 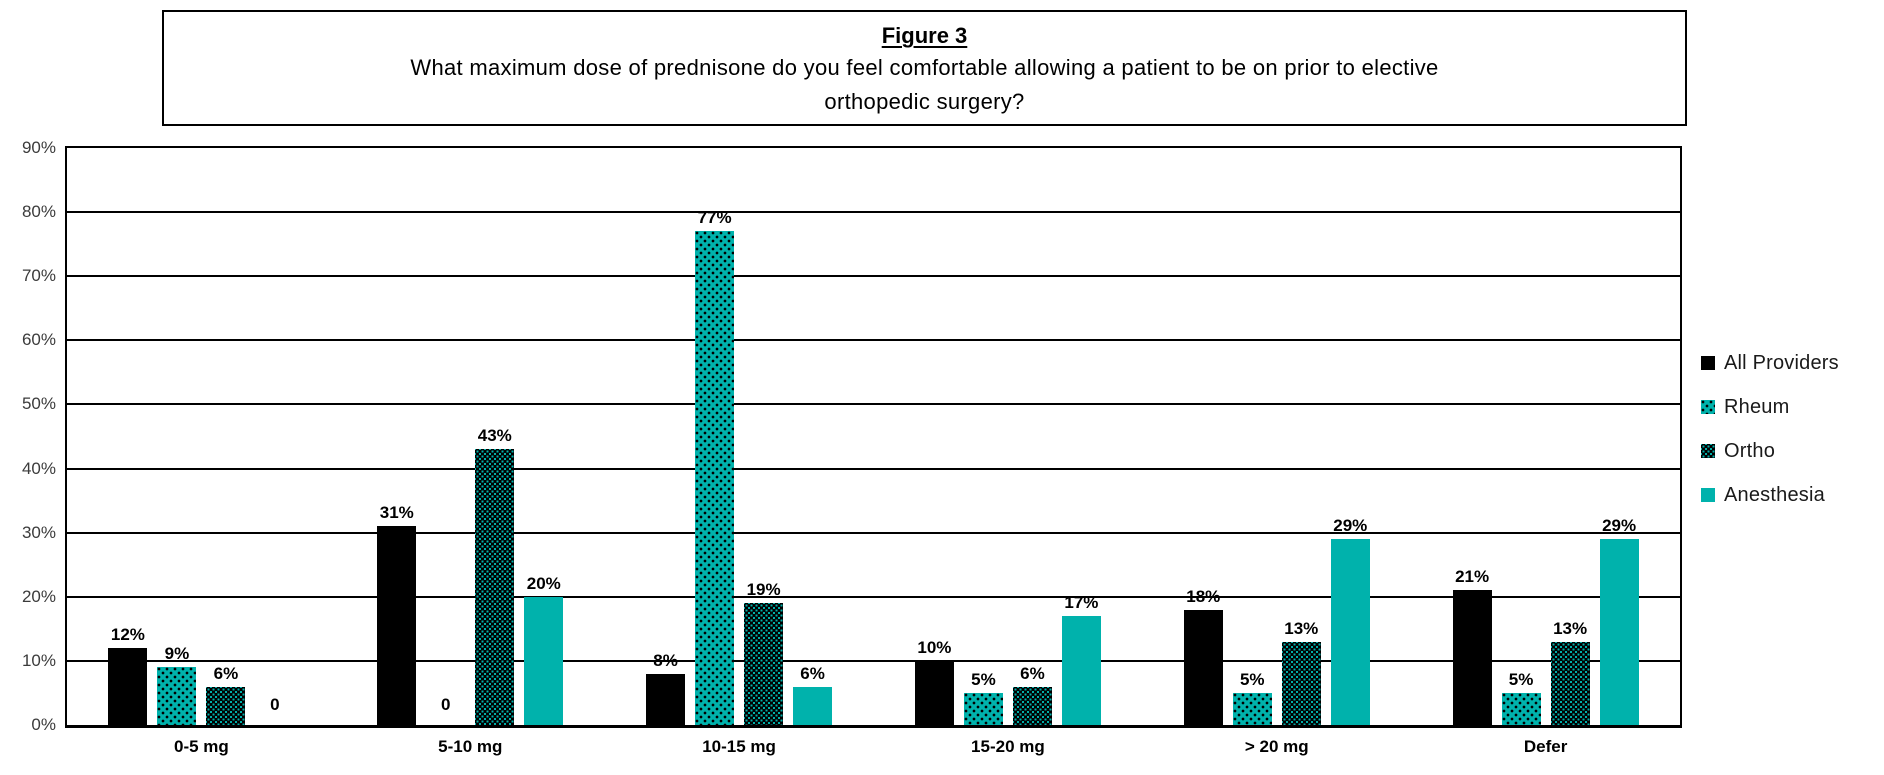 I want to click on data-label: 10%, so click(x=934, y=647).